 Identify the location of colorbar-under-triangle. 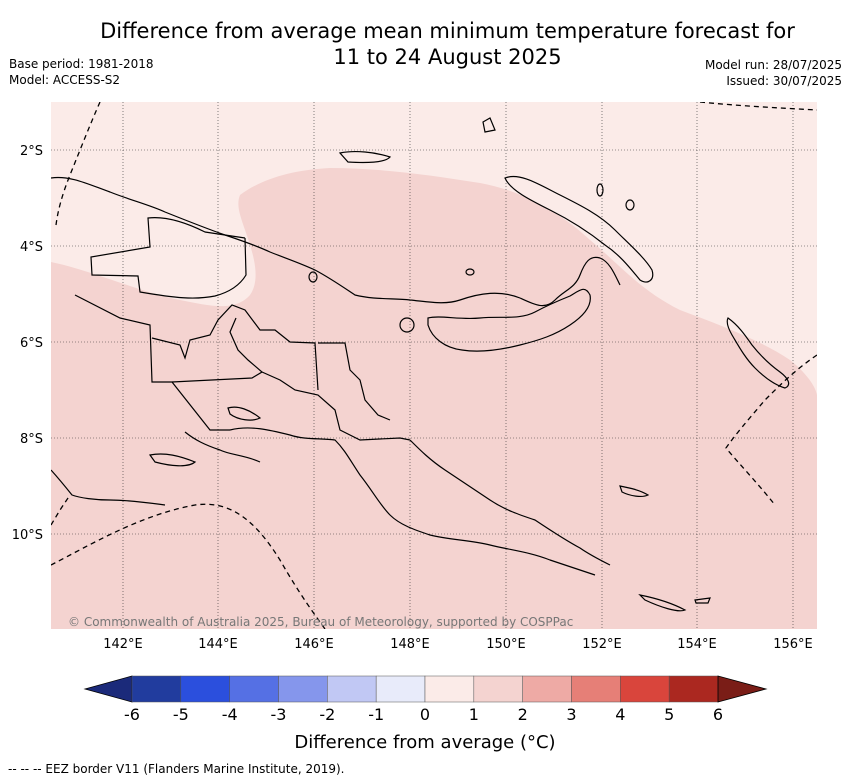
(108, 689).